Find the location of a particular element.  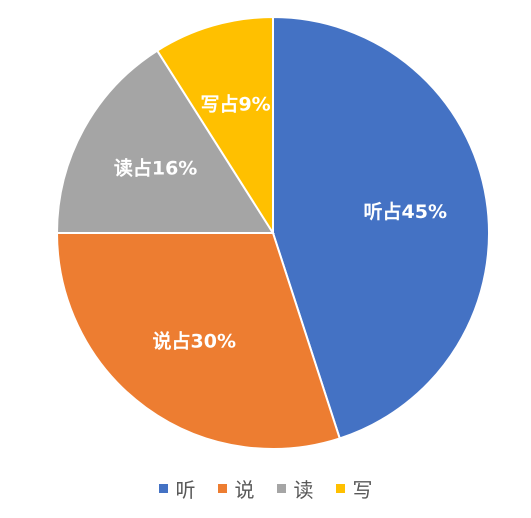

legend-label-speak: 说 is located at coordinates (244, 490).